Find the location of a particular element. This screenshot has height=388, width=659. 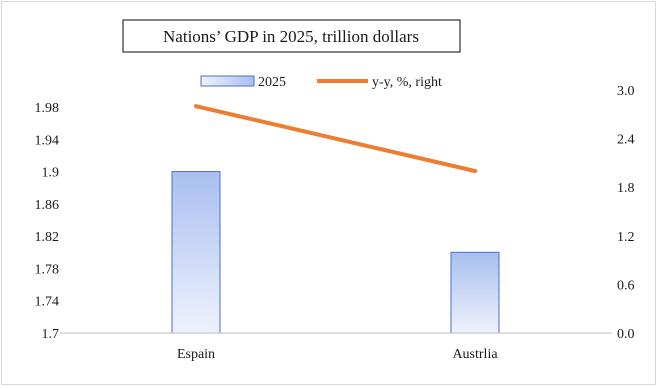

legend-label-yy: y-y, %, right is located at coordinates (407, 82).